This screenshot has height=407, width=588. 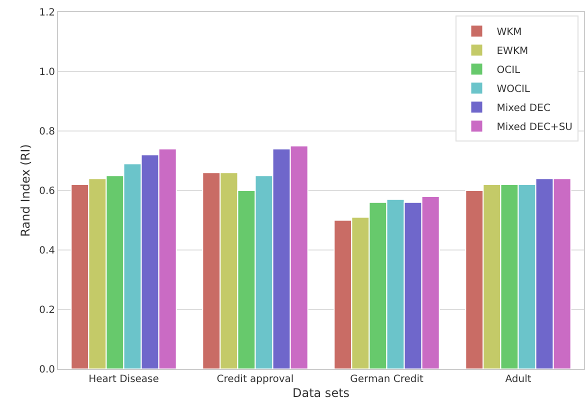 I want to click on x-tick-label: German Credit, so click(x=387, y=379).